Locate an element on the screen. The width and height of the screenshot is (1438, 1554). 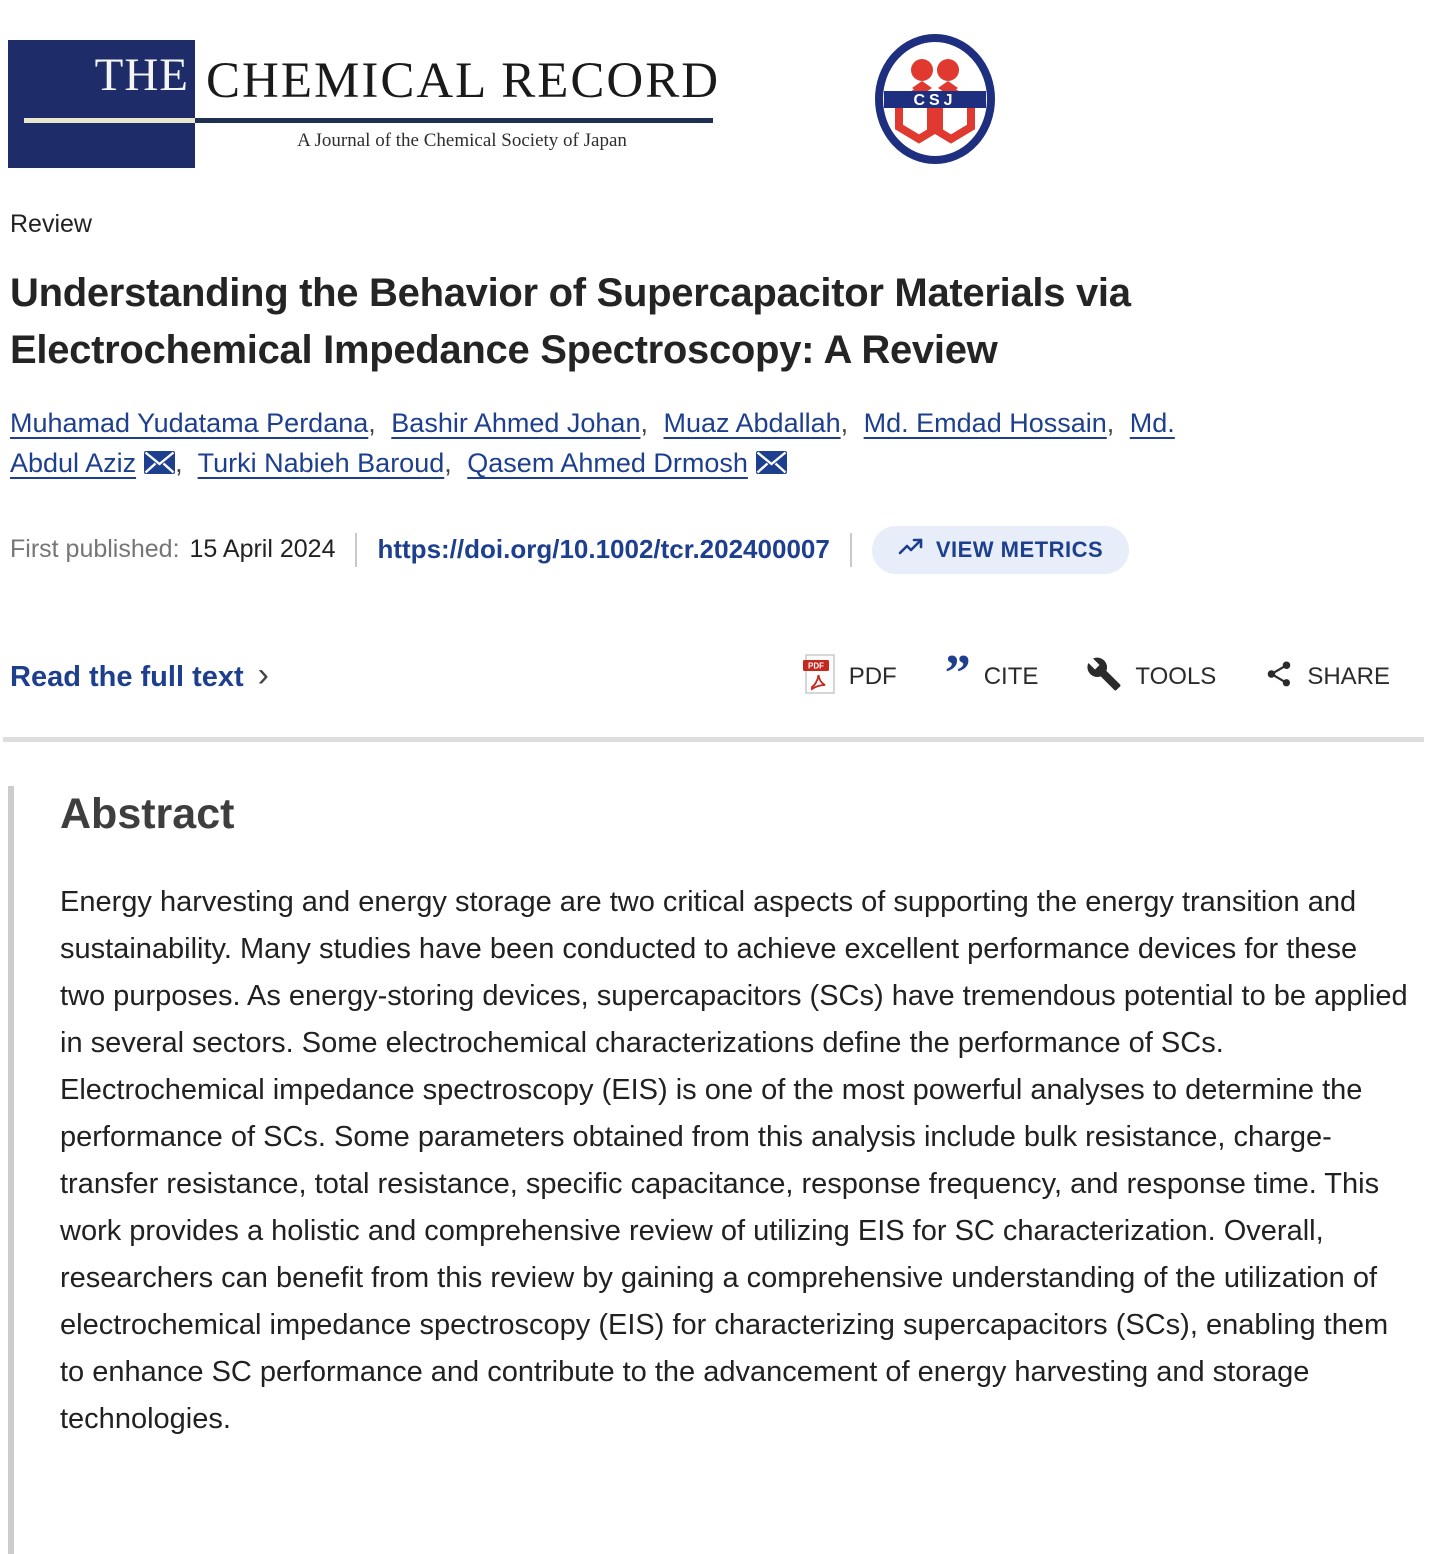
csj-logo-text: CSJ is located at coordinates (934, 100).